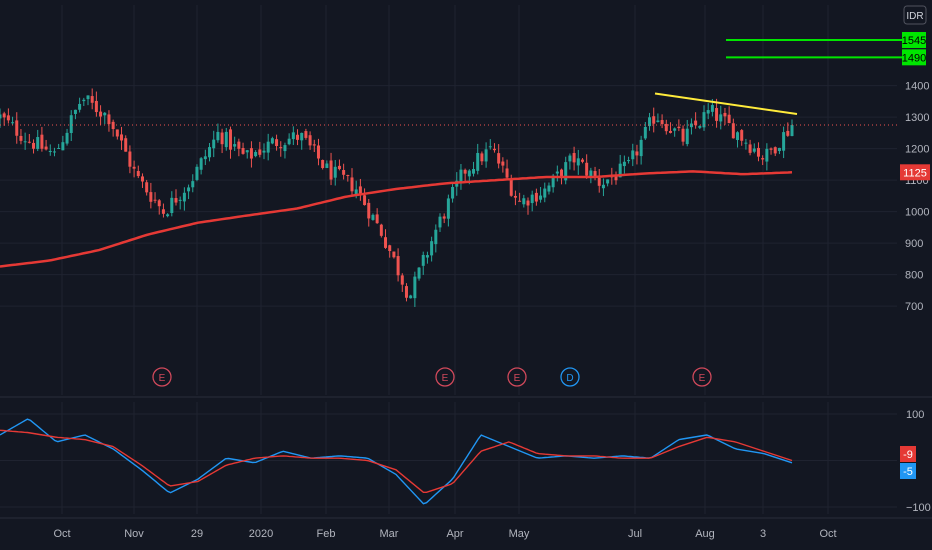 This screenshot has height=550, width=932. Describe the element at coordinates (726, 104) in the screenshot. I see `trendline` at that location.